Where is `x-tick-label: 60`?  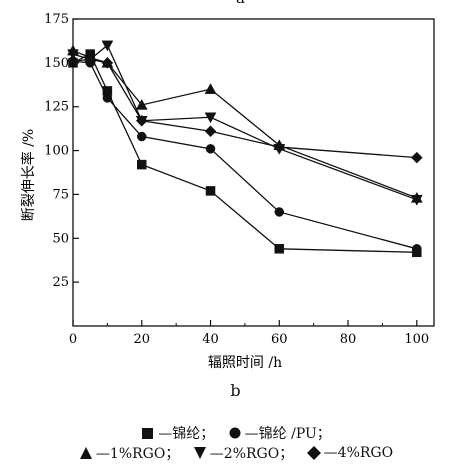
x-tick-label: 60 is located at coordinates (279, 339).